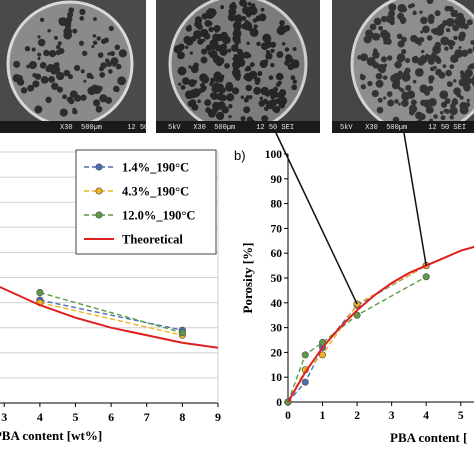  What do you see at coordinates (218, 417) in the screenshot?
I see `panel-a-x-tick-label: 9` at bounding box center [218, 417].